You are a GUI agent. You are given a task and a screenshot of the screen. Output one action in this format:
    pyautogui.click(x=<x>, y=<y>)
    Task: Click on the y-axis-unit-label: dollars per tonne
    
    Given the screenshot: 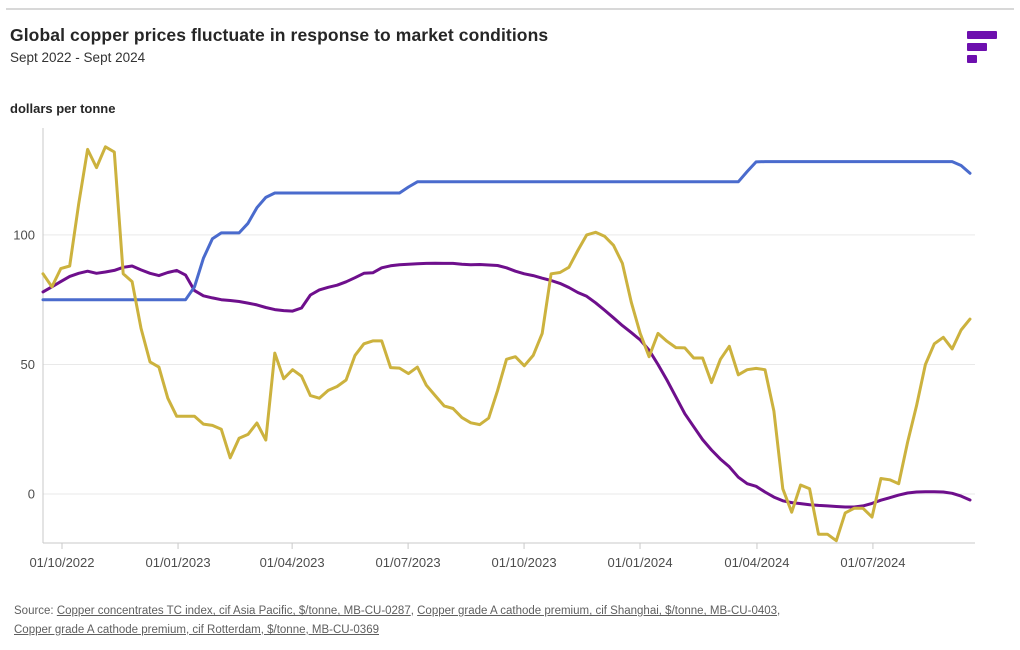 What is the action you would take?
    pyautogui.click(x=63, y=108)
    